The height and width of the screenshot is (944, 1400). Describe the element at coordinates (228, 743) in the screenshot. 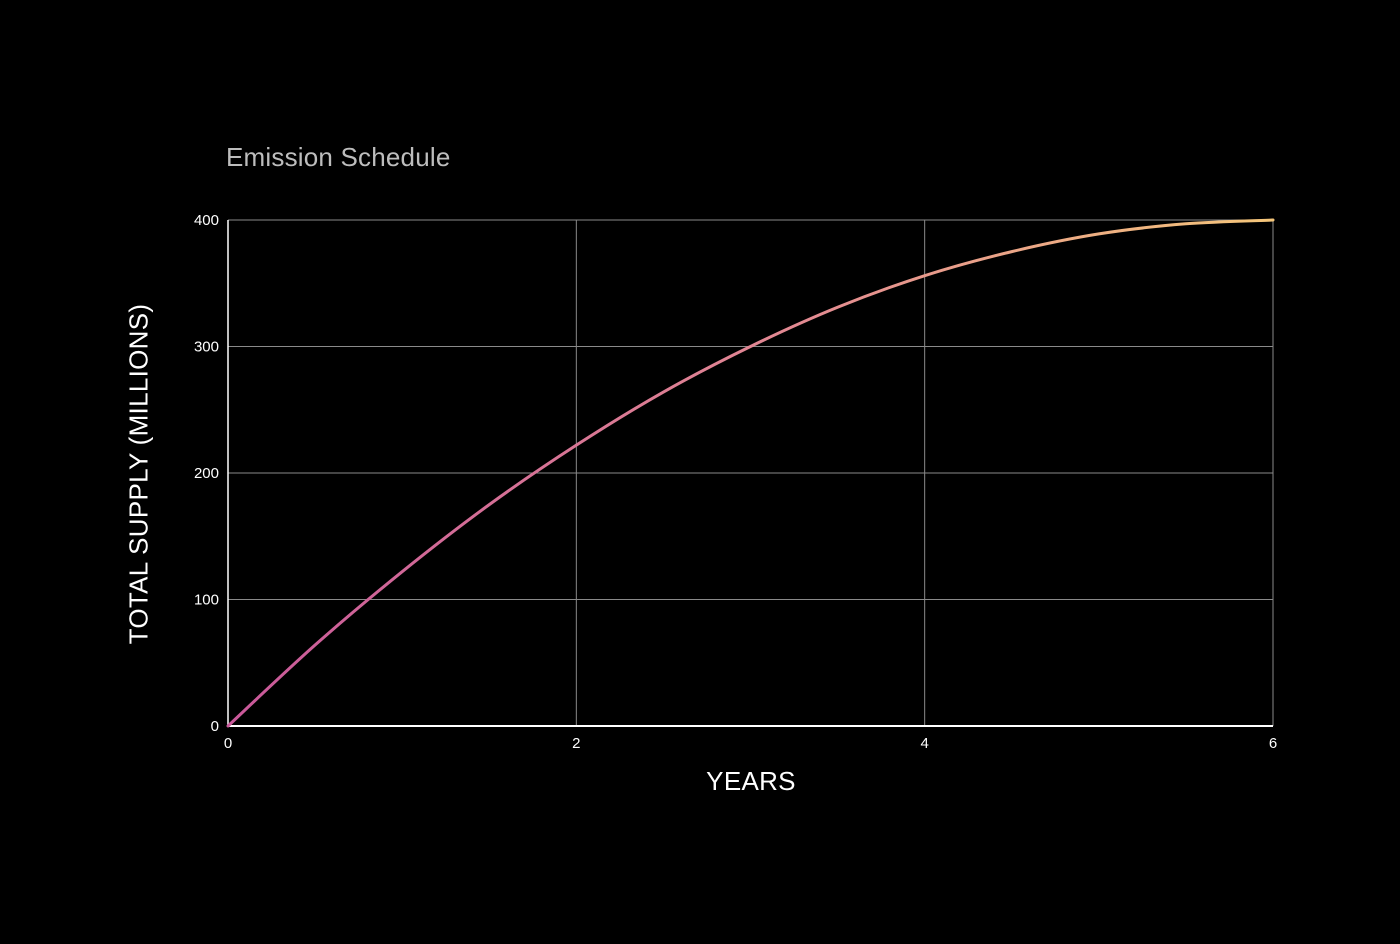

I see `x-tick-label: 0` at that location.